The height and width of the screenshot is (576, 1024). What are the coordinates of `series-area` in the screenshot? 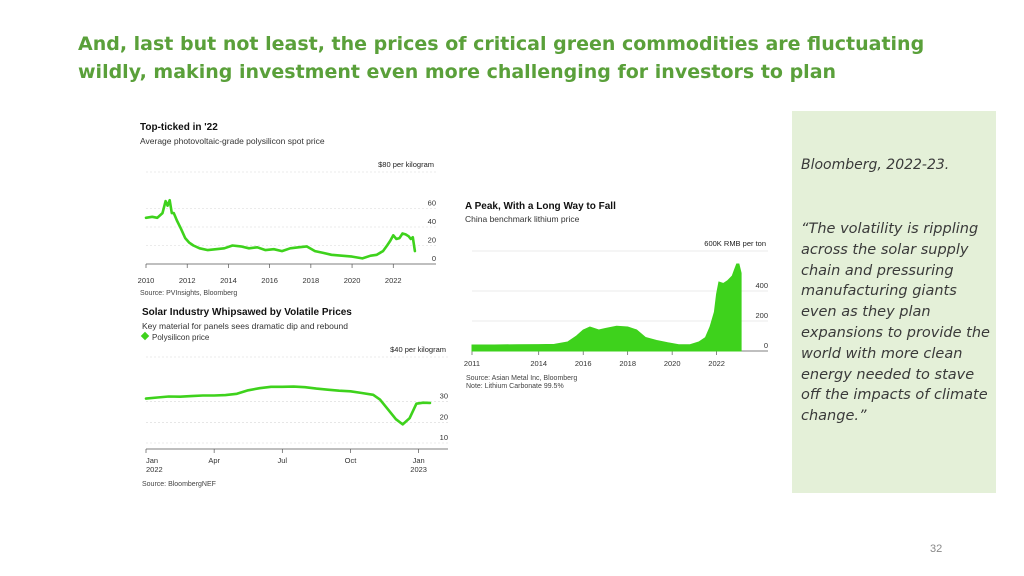 It's located at (606, 307).